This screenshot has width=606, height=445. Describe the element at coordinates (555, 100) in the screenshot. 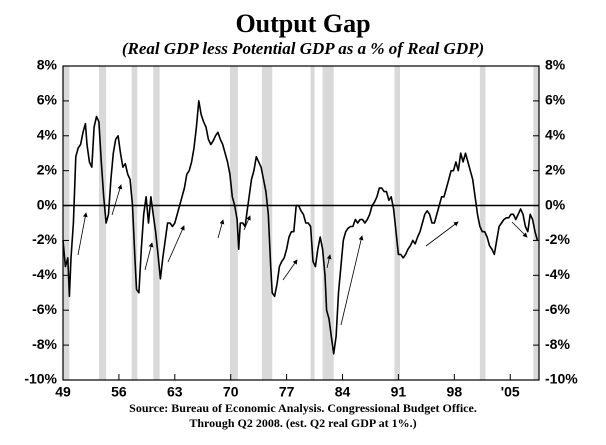

I see `y2-tick-label: 6%` at that location.